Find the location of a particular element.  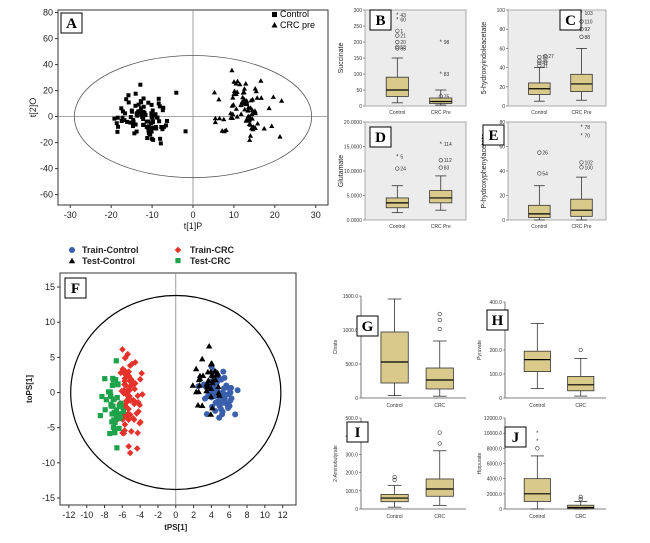

panel-e-ylabel: P-hydroxyphenylacetate is located at coordinates (484, 170).